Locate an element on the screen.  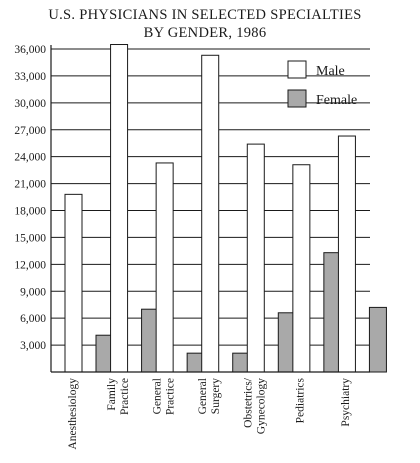
legend-male-swatch is located at coordinates (297, 69).